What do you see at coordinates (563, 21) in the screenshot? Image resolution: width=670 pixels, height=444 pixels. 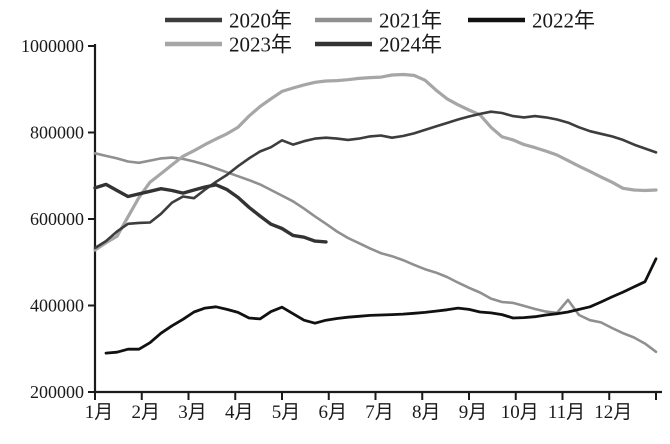 I see `legend-label: 2022年` at bounding box center [563, 21].